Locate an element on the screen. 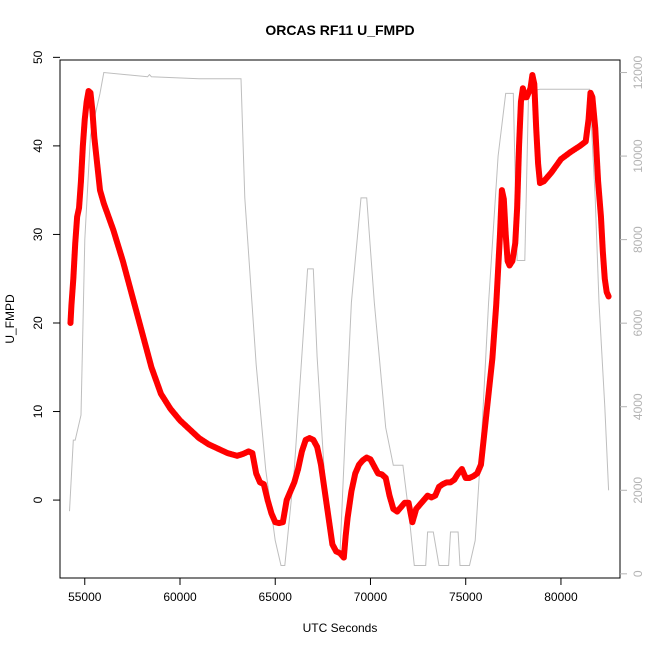 The width and height of the screenshot is (650, 650). y-axis: 0 10 20 30 40 50 is located at coordinates (45, 276).